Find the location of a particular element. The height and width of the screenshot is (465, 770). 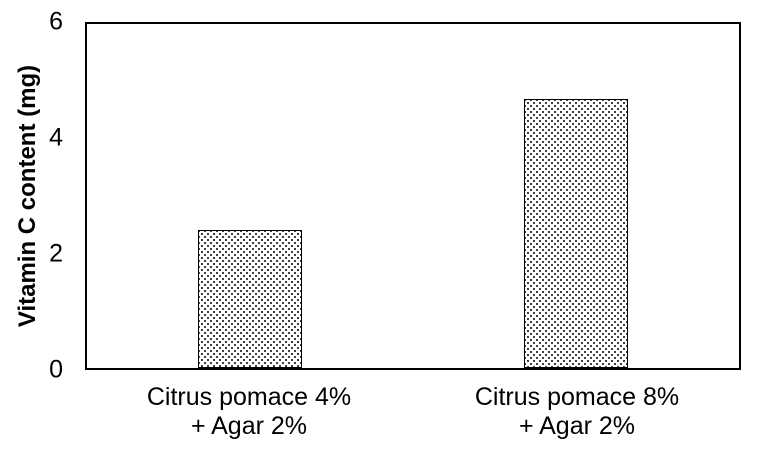

x-label-citrus-pomace-8: Citrus pomace 8% + Agar 2% is located at coordinates (577, 412).